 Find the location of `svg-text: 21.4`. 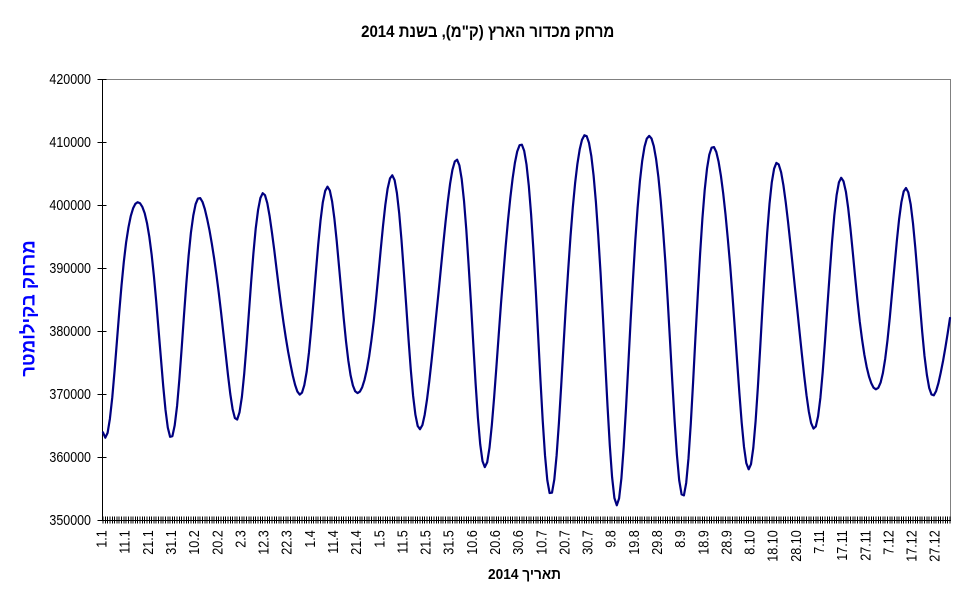

svg-text: 21.4 is located at coordinates (356, 542).